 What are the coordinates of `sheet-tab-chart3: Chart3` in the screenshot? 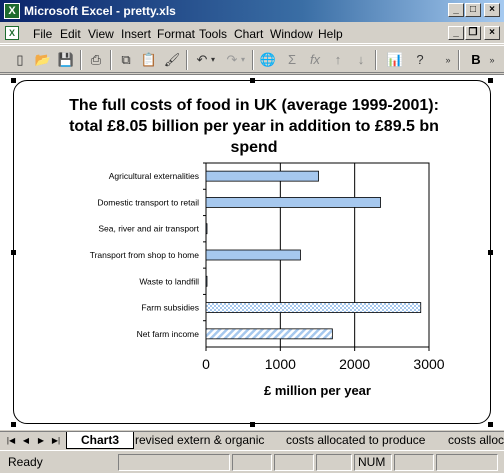 It's located at (100, 440).